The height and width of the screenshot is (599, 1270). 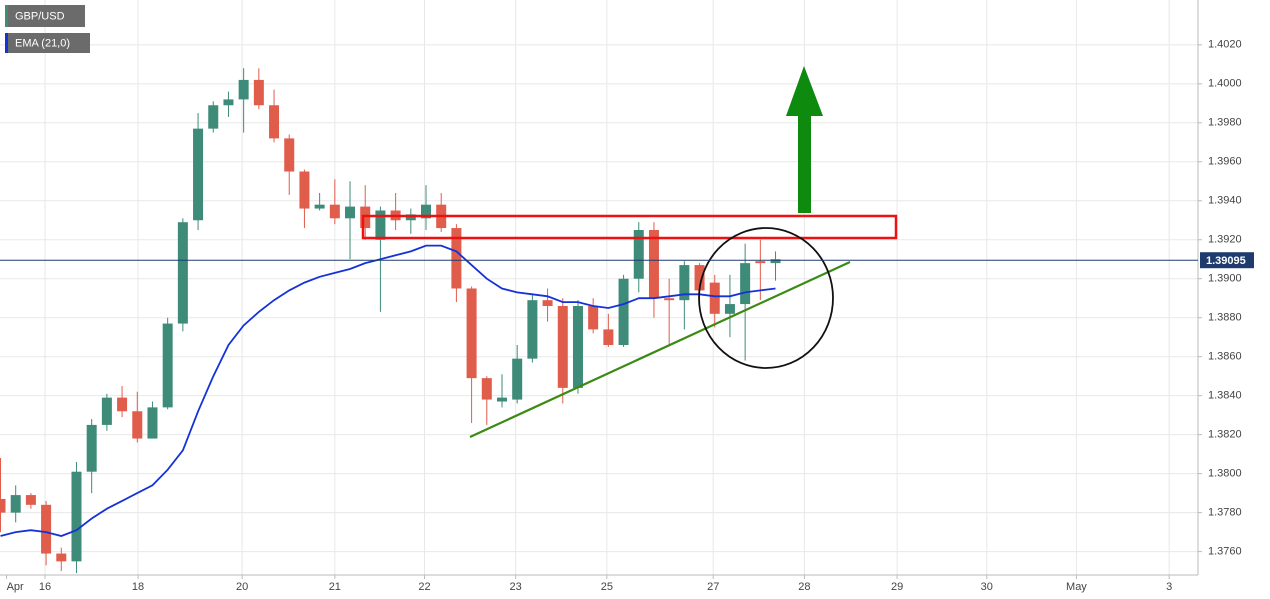 I want to click on x-tick-label: Apr, so click(x=15, y=587).